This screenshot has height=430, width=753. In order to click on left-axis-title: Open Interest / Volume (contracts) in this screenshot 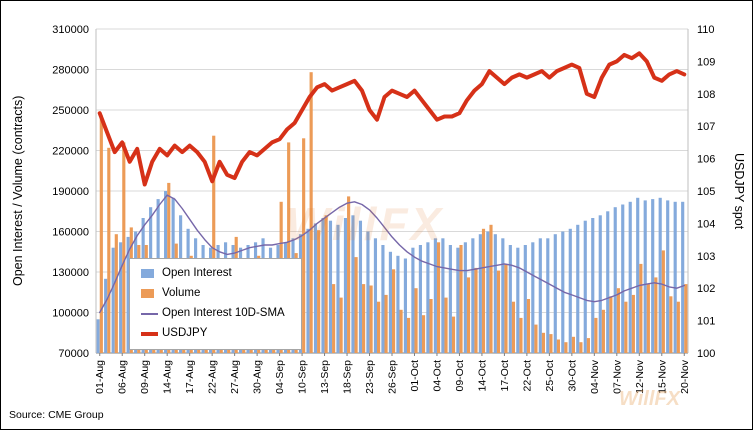, I will do `click(18, 191)`.